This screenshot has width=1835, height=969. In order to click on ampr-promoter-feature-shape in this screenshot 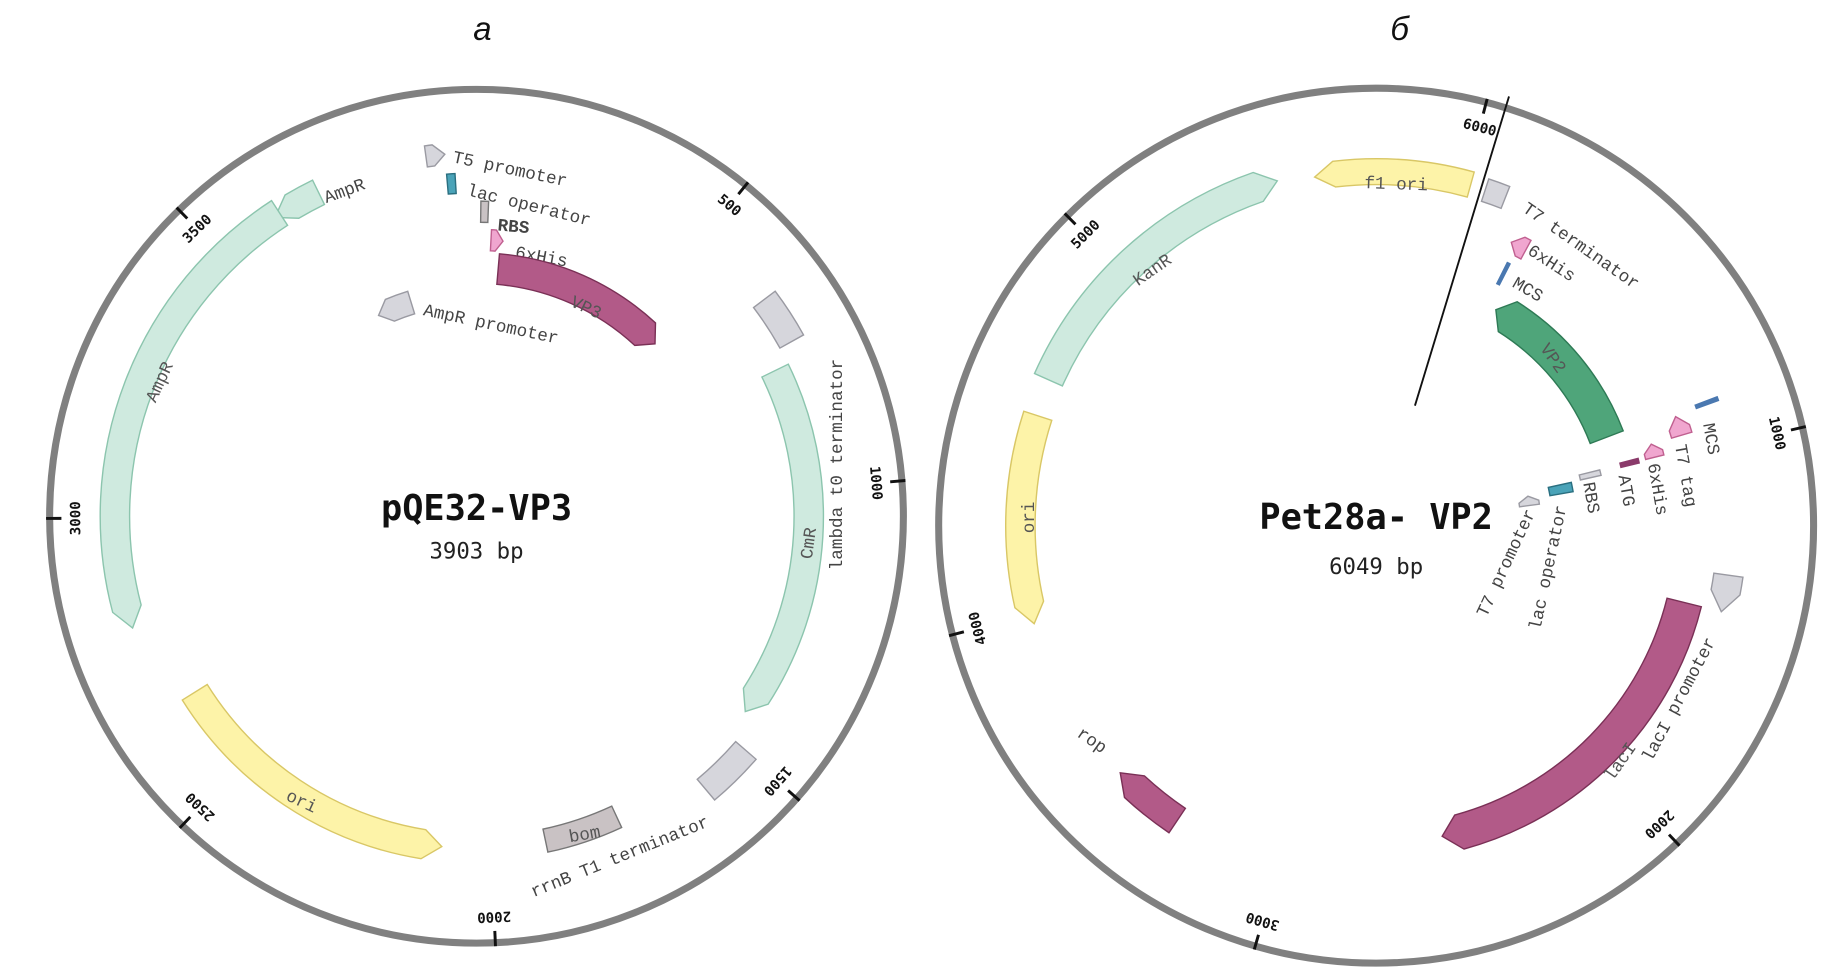, I will do `click(396, 306)`.